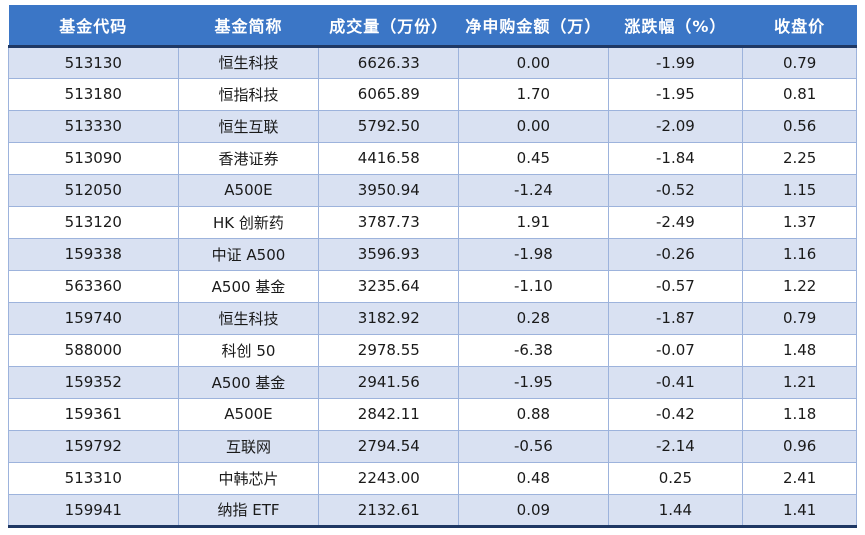 Image resolution: width=865 pixels, height=535 pixels. Describe the element at coordinates (533, 158) in the screenshot. I see `cell-net-subscription: 0.45` at that location.